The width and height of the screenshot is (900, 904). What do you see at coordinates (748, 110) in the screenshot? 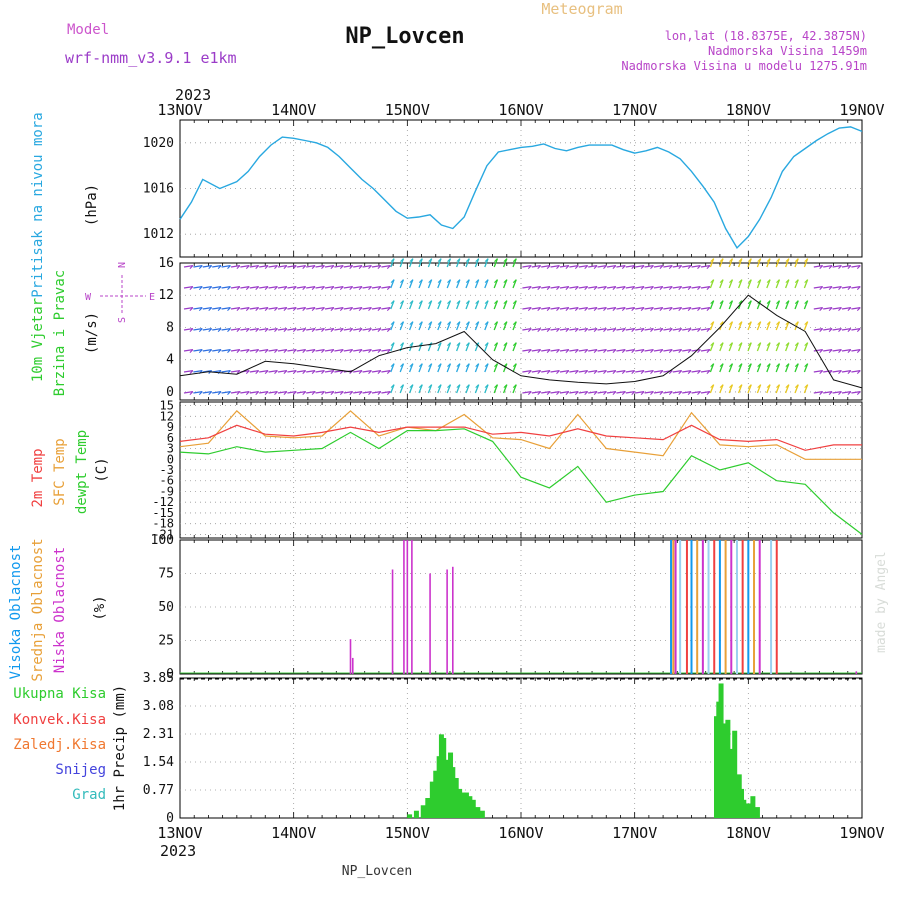
I see `xtick-label-top: 18NOV` at bounding box center [748, 110].